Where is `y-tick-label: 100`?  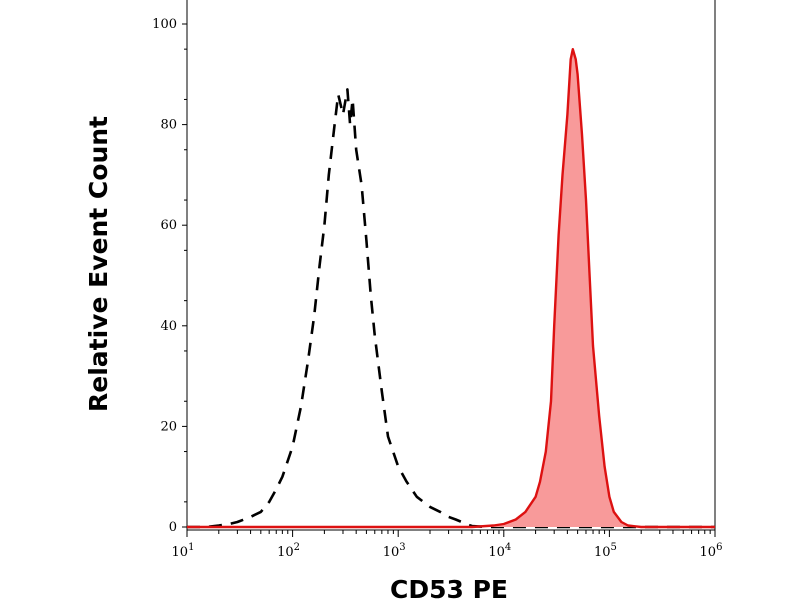
y-tick-label: 100 is located at coordinates (164, 24).